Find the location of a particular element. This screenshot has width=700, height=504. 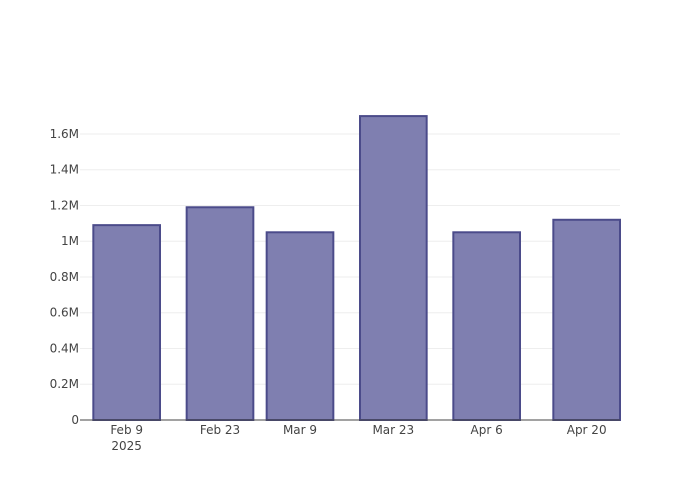

x-tick-label: Feb 23 is located at coordinates (220, 430).